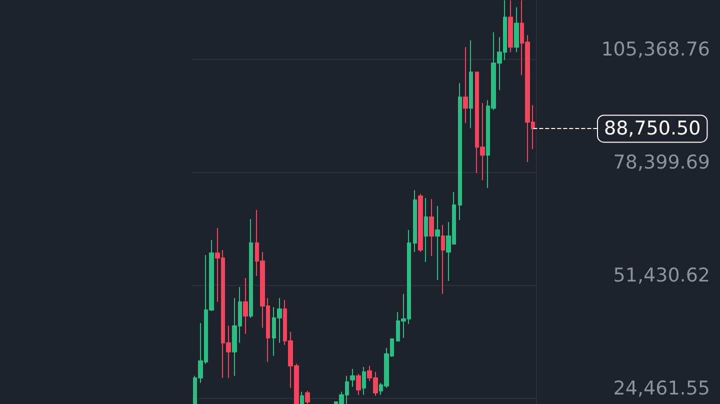 Image resolution: width=720 pixels, height=404 pixels. Describe the element at coordinates (661, 388) in the screenshot. I see `y-tick-label: 24,461.55` at that location.